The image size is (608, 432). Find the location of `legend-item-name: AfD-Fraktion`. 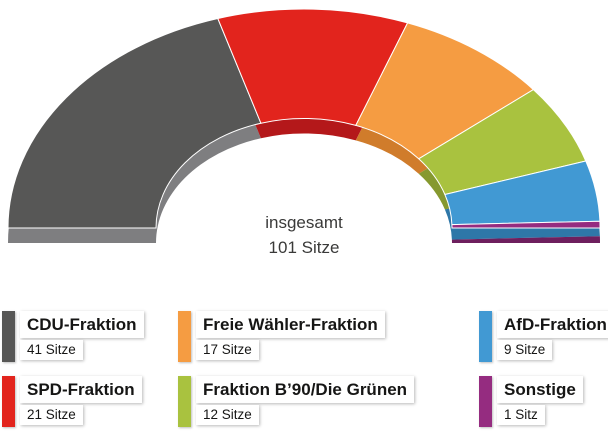

legend-item-name: AfD-Fraktion is located at coordinates (552, 324).